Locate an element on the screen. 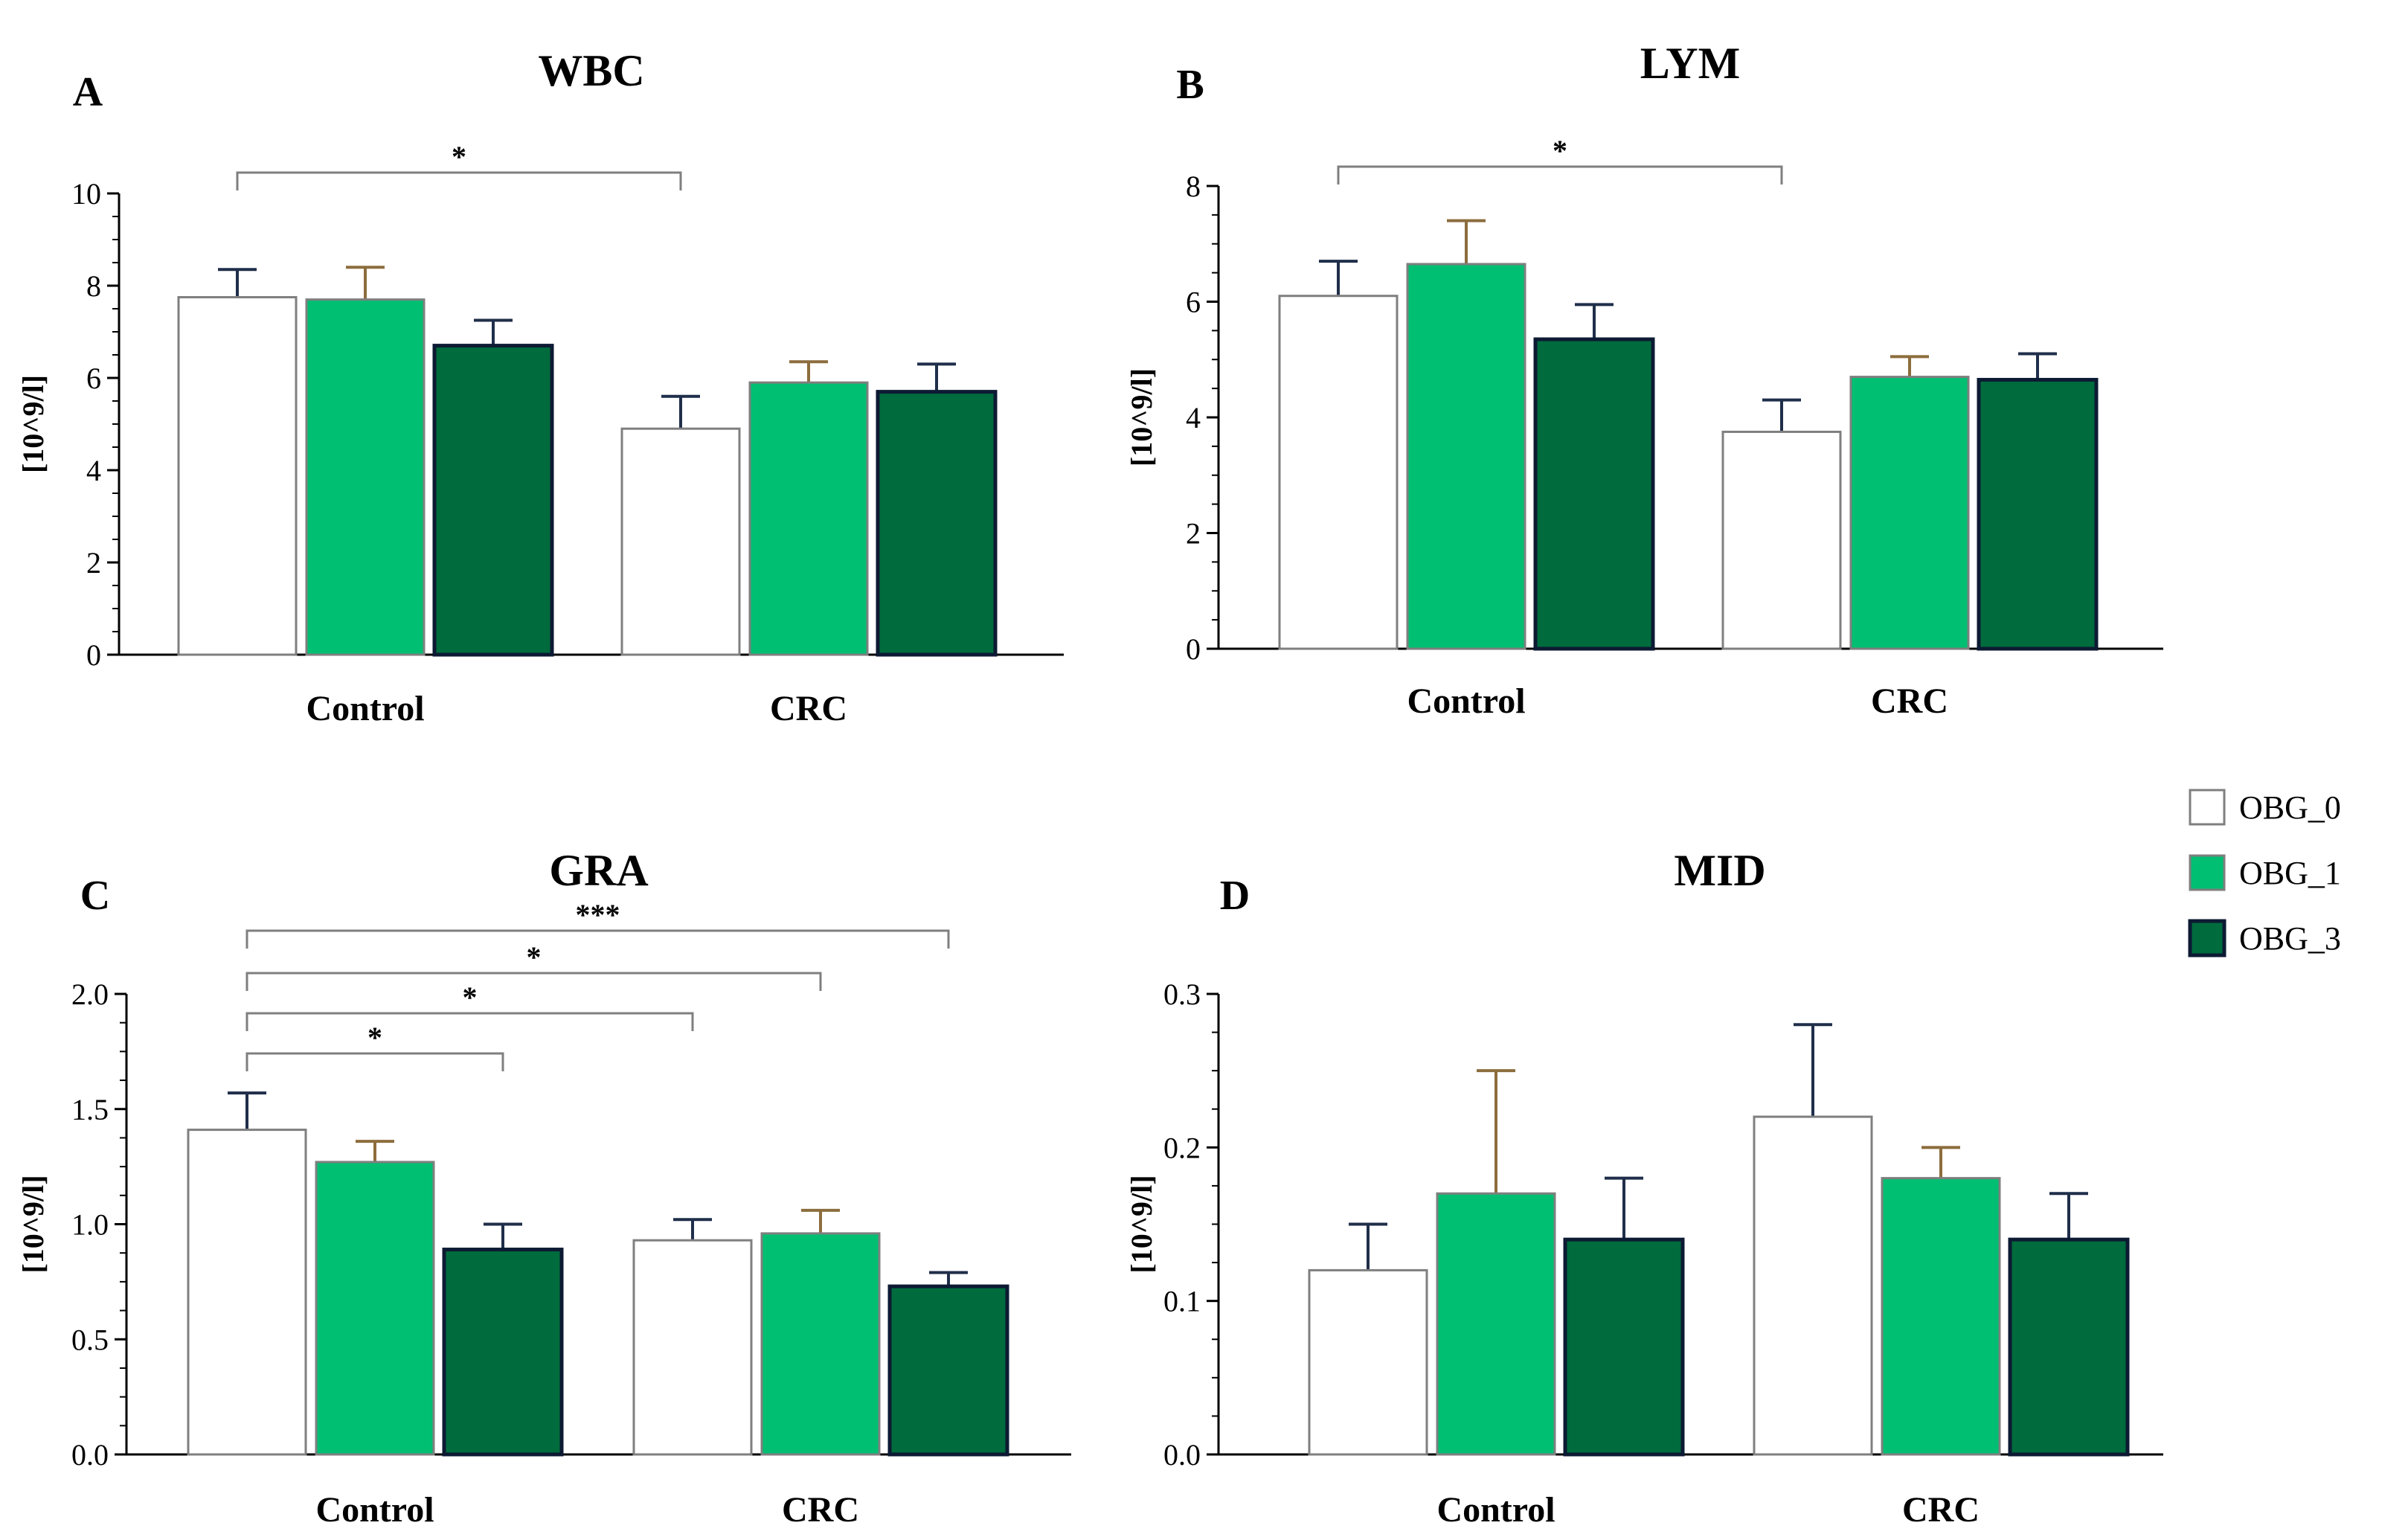 The height and width of the screenshot is (1540, 2408). y-tick-label: 0.5 is located at coordinates (90, 1339).